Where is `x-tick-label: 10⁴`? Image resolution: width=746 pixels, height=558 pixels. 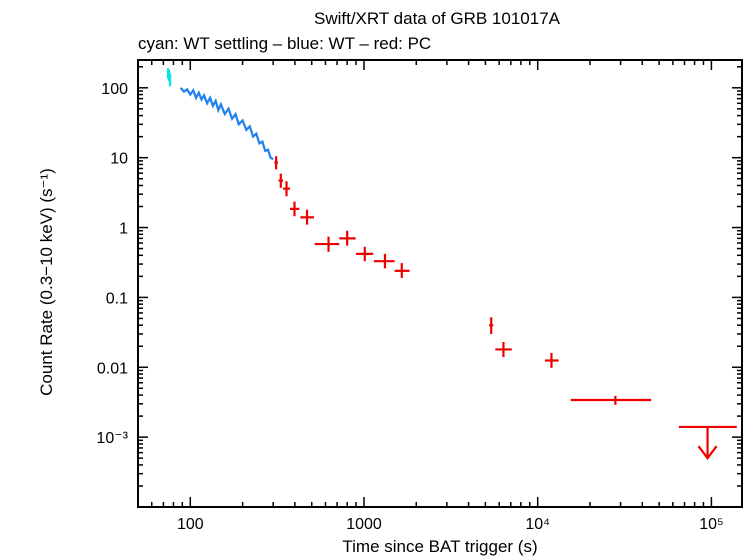 x-tick-label: 10⁴ is located at coordinates (537, 524).